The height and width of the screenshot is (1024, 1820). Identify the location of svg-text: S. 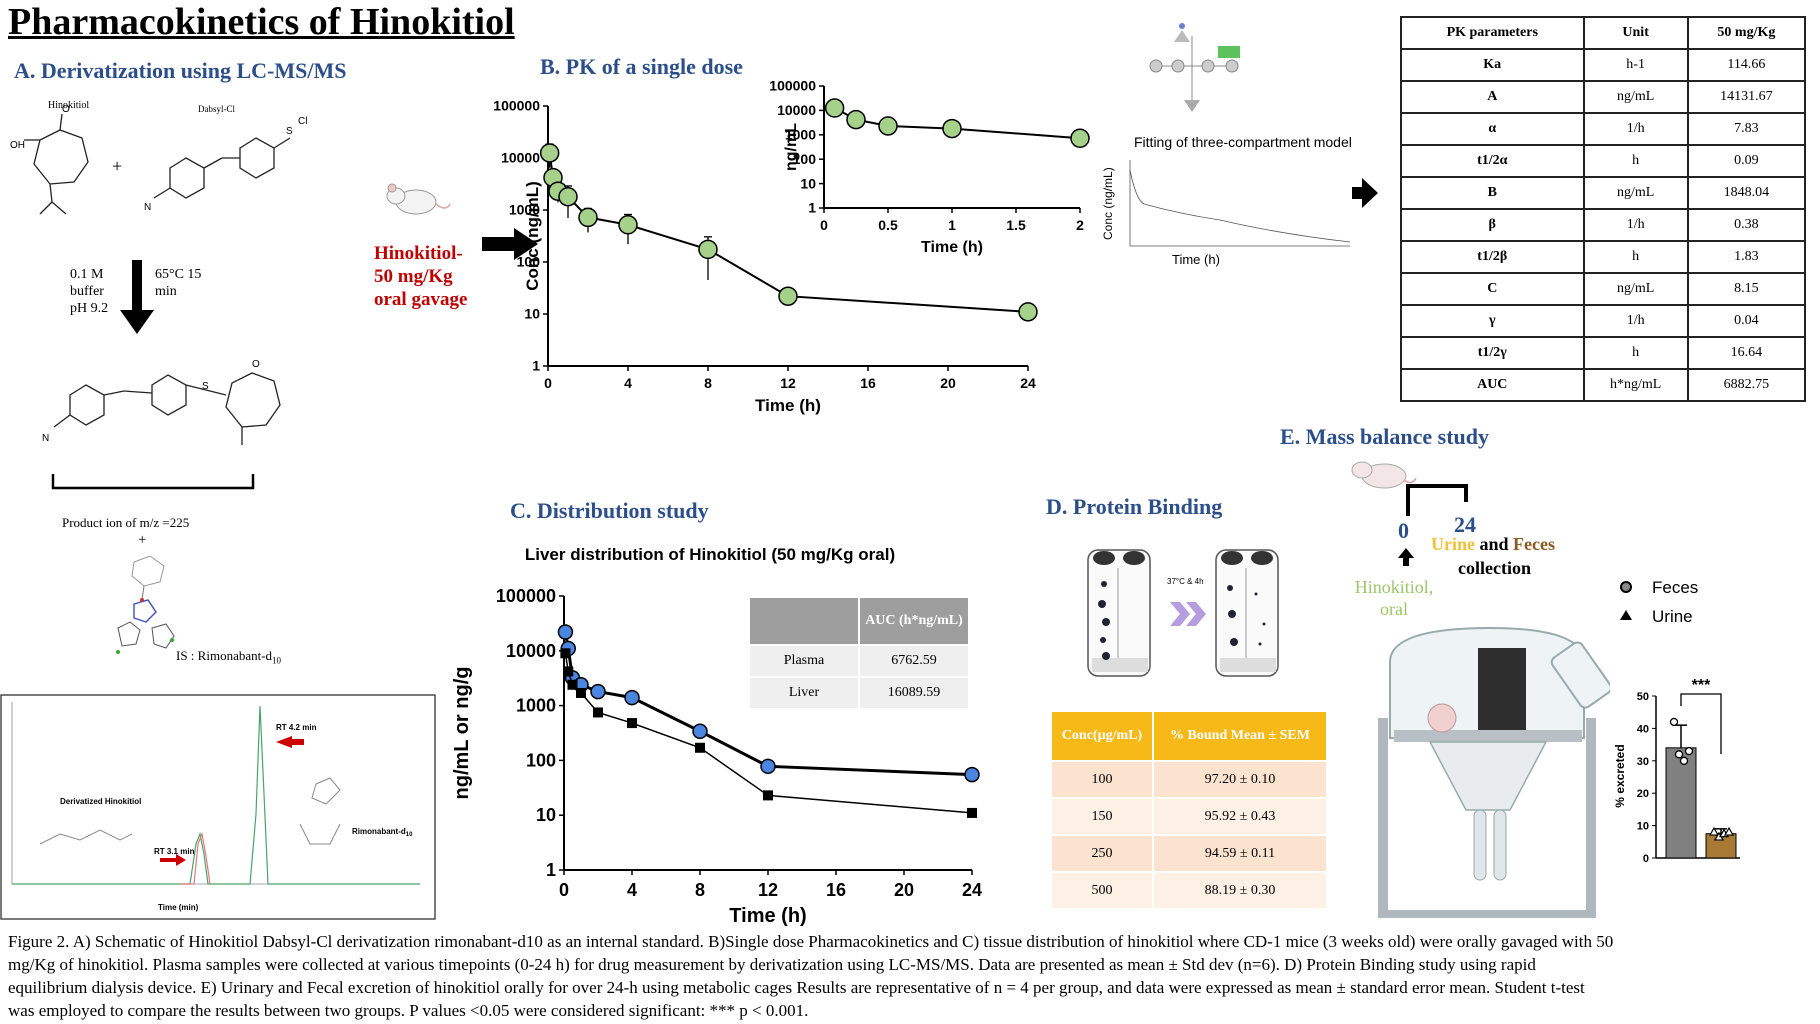
(289, 131).